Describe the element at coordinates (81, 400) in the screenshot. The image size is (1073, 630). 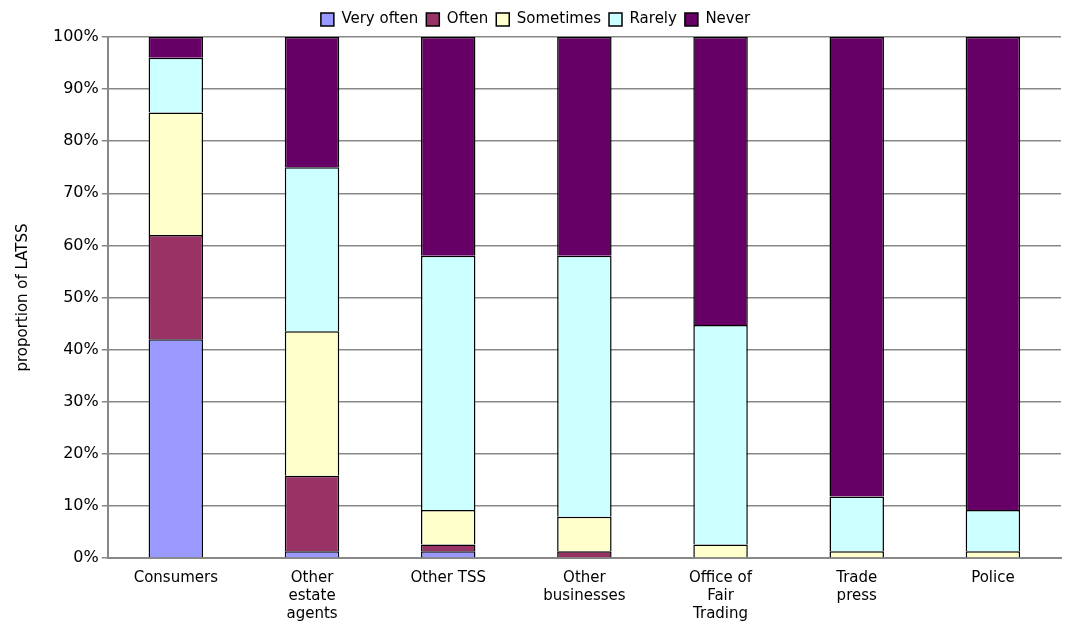
I see `y-tick-label: 30%` at that location.